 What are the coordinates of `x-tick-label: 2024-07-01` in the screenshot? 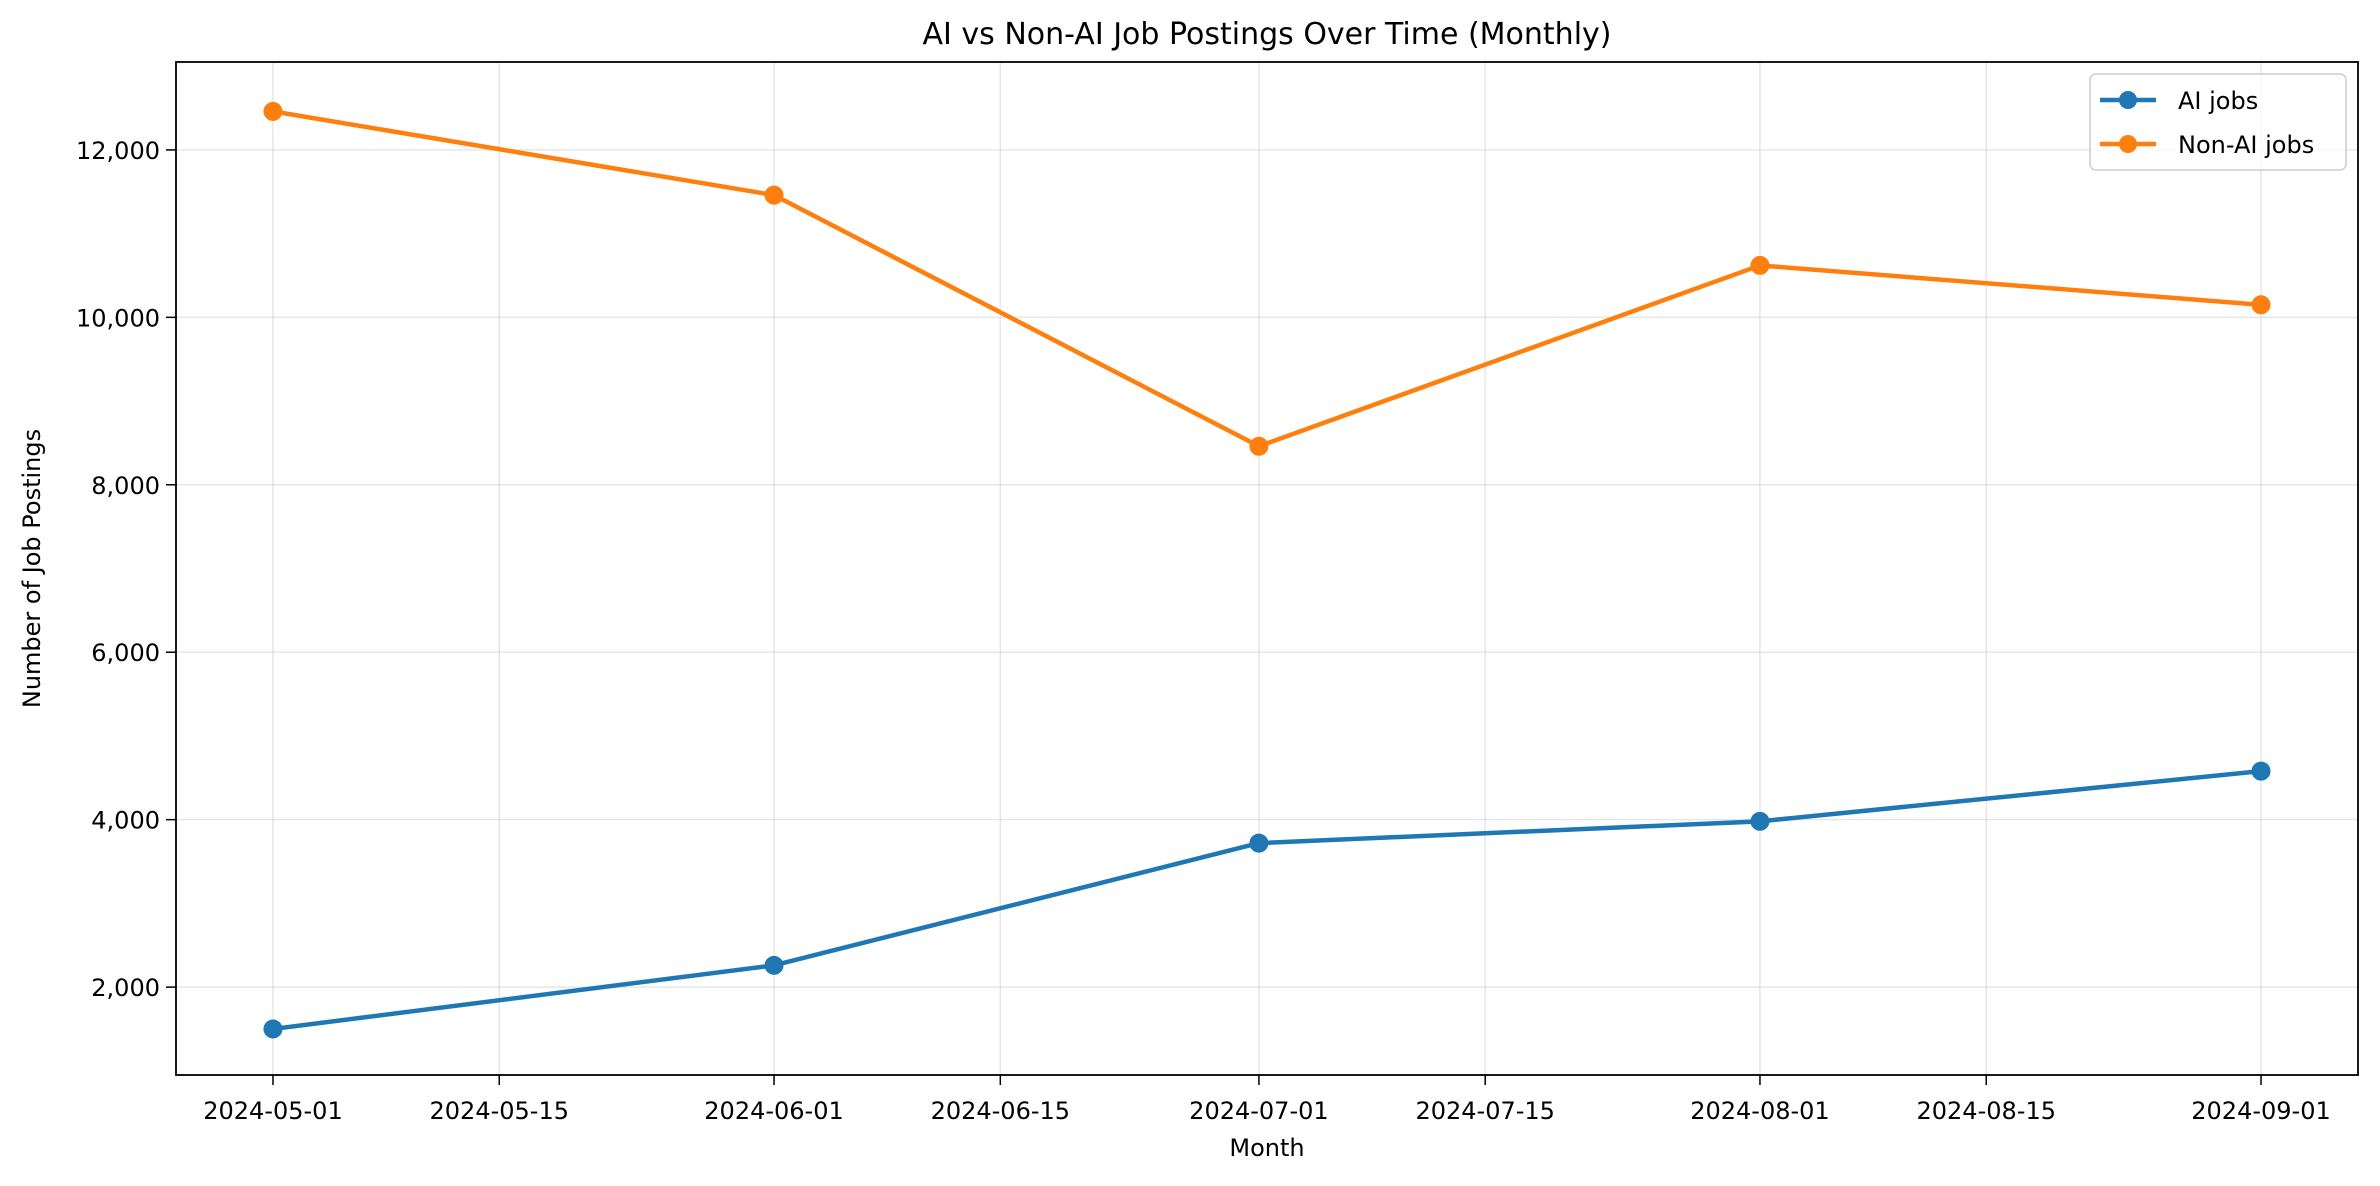 It's located at (1258, 1111).